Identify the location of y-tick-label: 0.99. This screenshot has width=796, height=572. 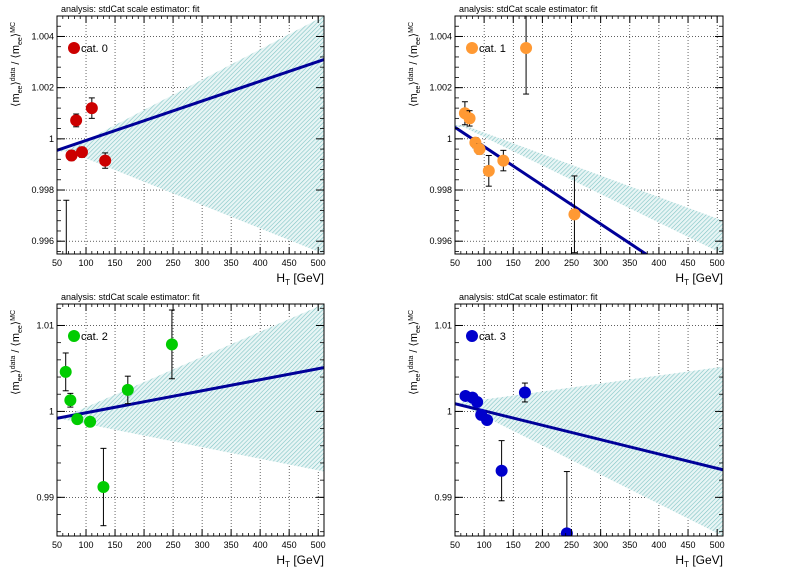
(45, 497).